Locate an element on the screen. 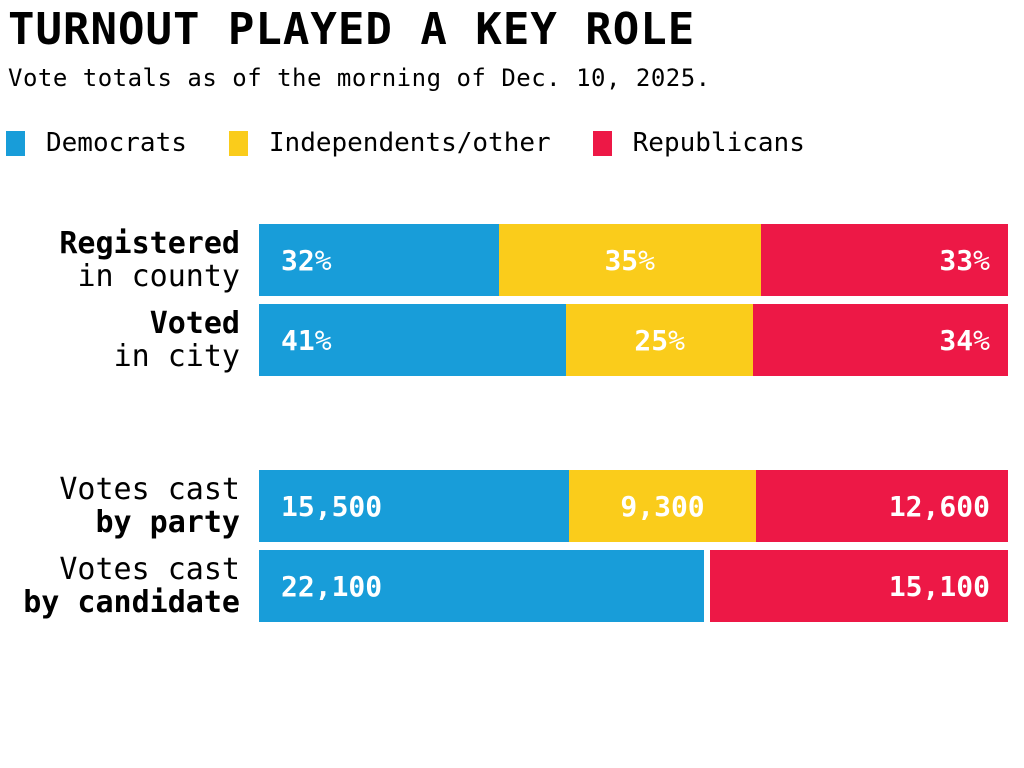 This screenshot has height=768, width=1024. legend-label-independents: Independents/other is located at coordinates (409, 143).